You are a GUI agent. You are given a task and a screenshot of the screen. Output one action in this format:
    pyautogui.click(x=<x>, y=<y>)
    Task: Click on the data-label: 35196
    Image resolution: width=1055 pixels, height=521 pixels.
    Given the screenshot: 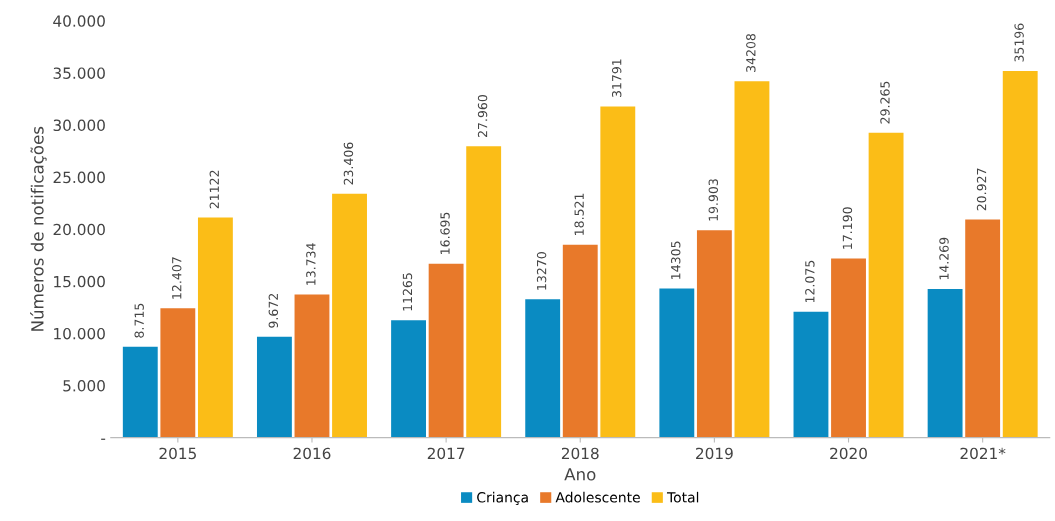 What is the action you would take?
    pyautogui.click(x=1019, y=42)
    